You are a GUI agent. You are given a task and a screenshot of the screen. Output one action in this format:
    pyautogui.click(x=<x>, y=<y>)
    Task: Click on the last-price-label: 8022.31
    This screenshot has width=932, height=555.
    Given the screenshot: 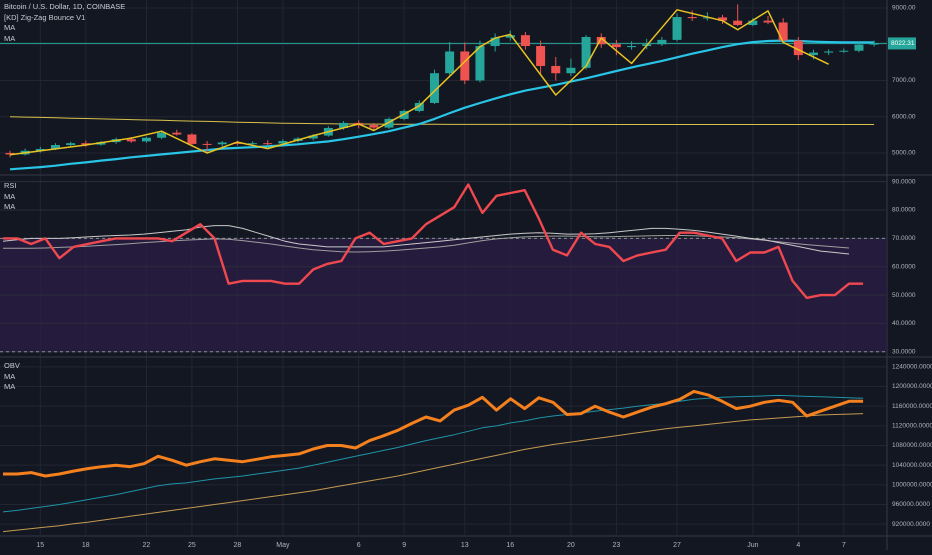 What is the action you would take?
    pyautogui.click(x=903, y=43)
    